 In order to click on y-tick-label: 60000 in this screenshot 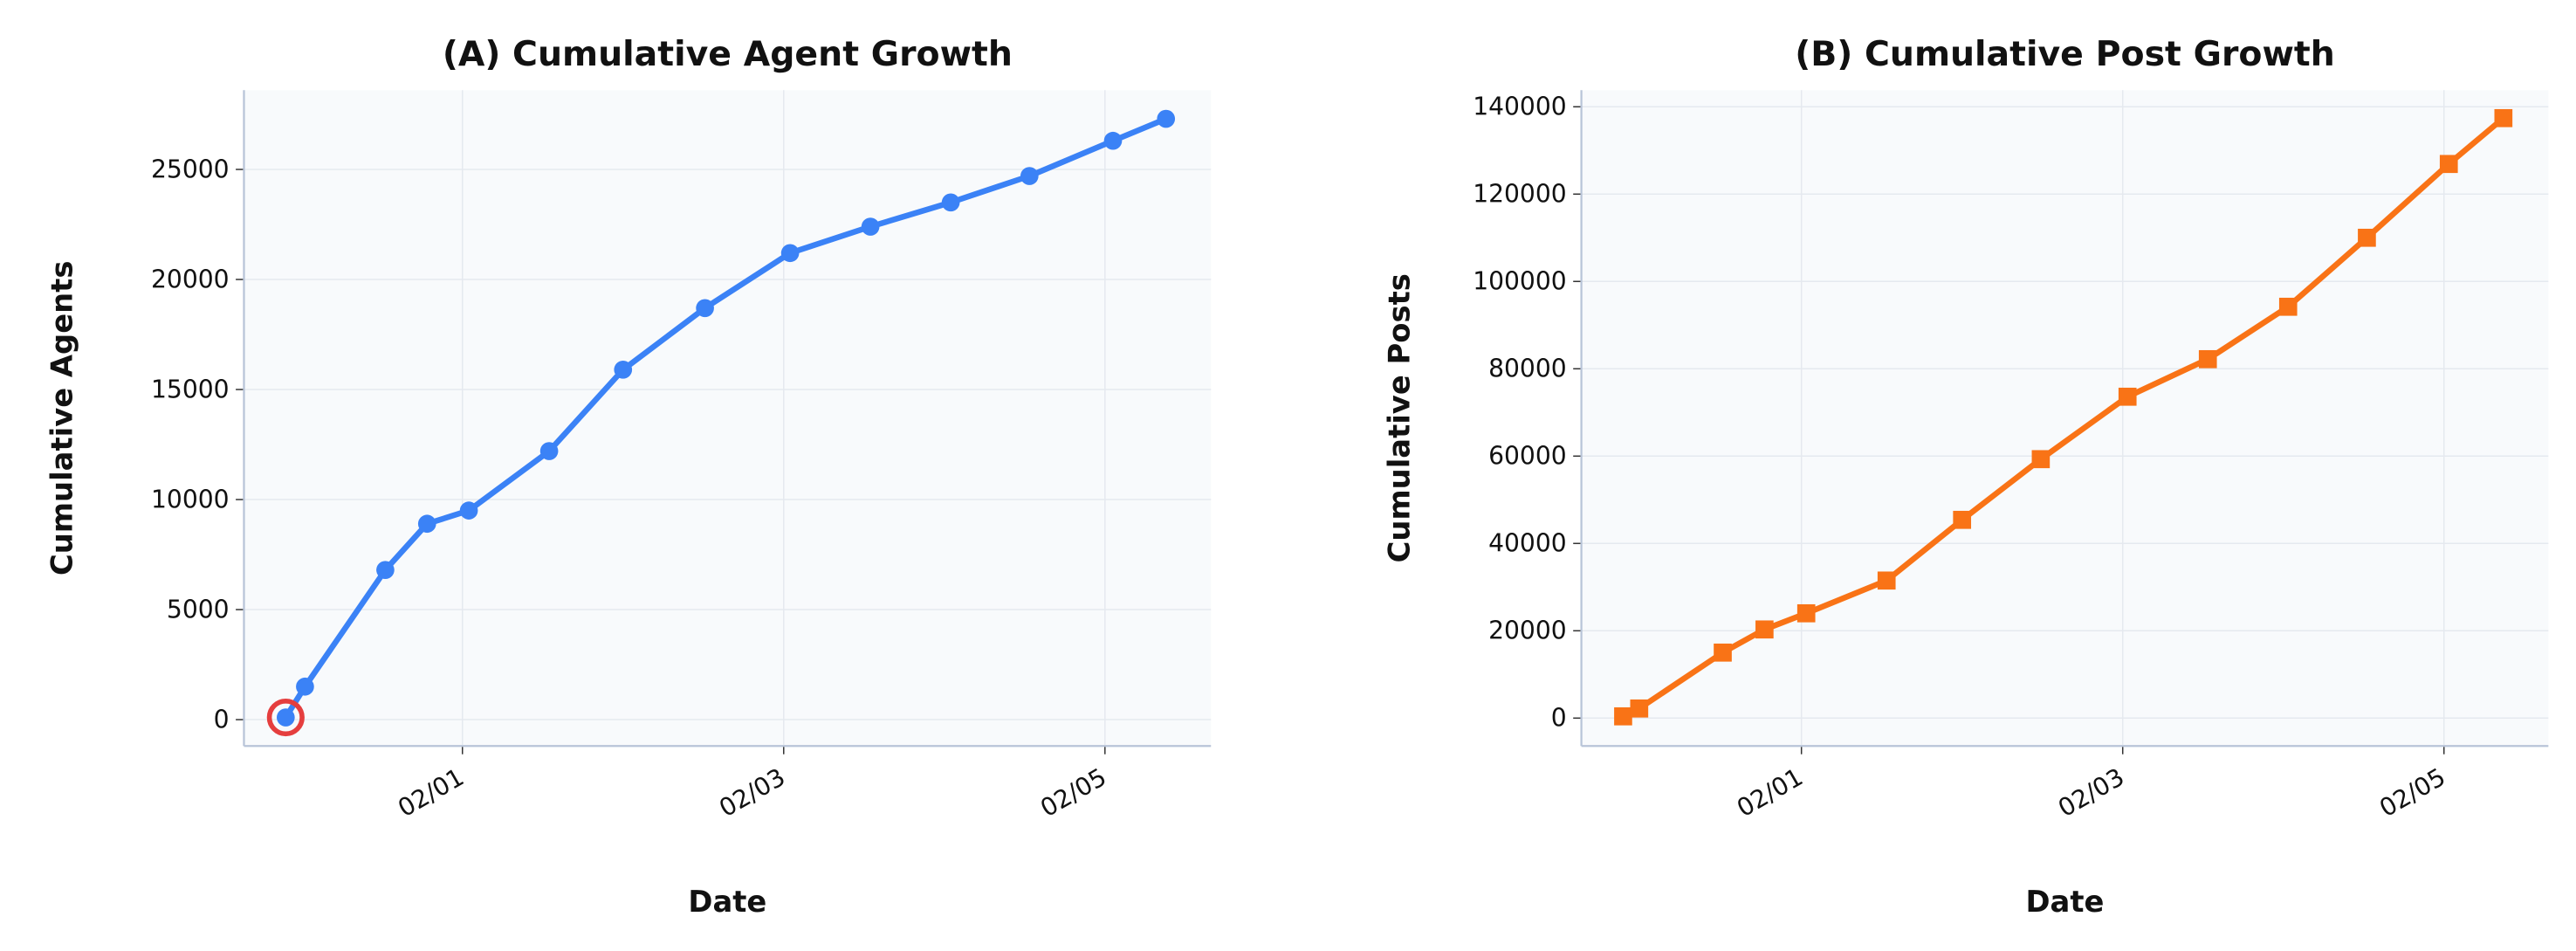, I will do `click(1527, 457)`.